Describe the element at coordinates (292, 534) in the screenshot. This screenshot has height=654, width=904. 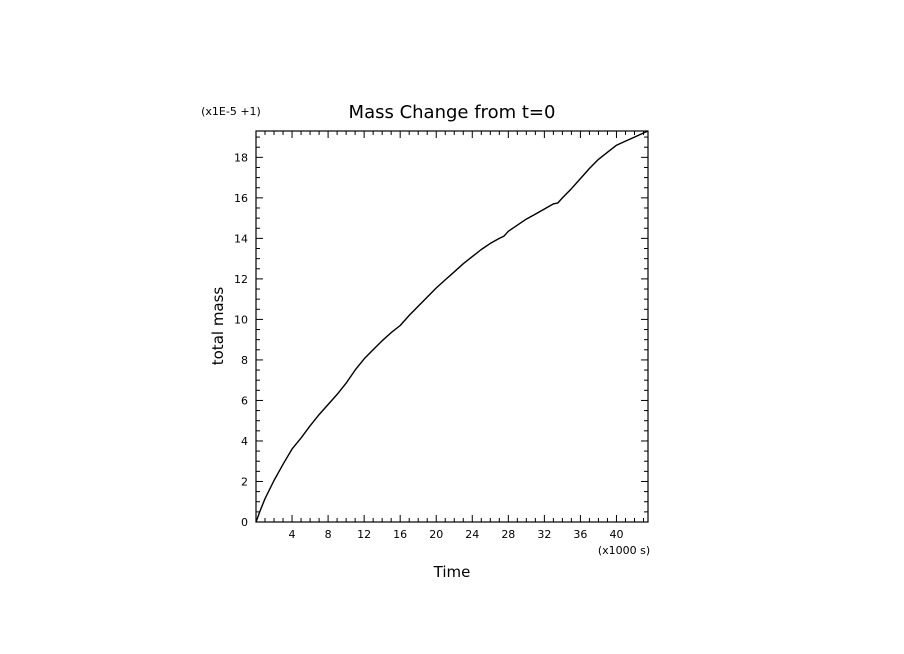
I see `x-tick-label: 4` at that location.